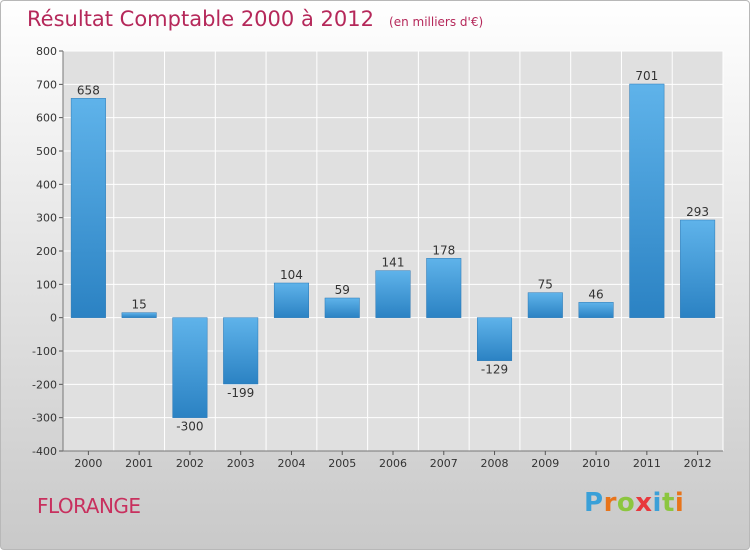  I want to click on logo-letter: x, so click(644, 503).